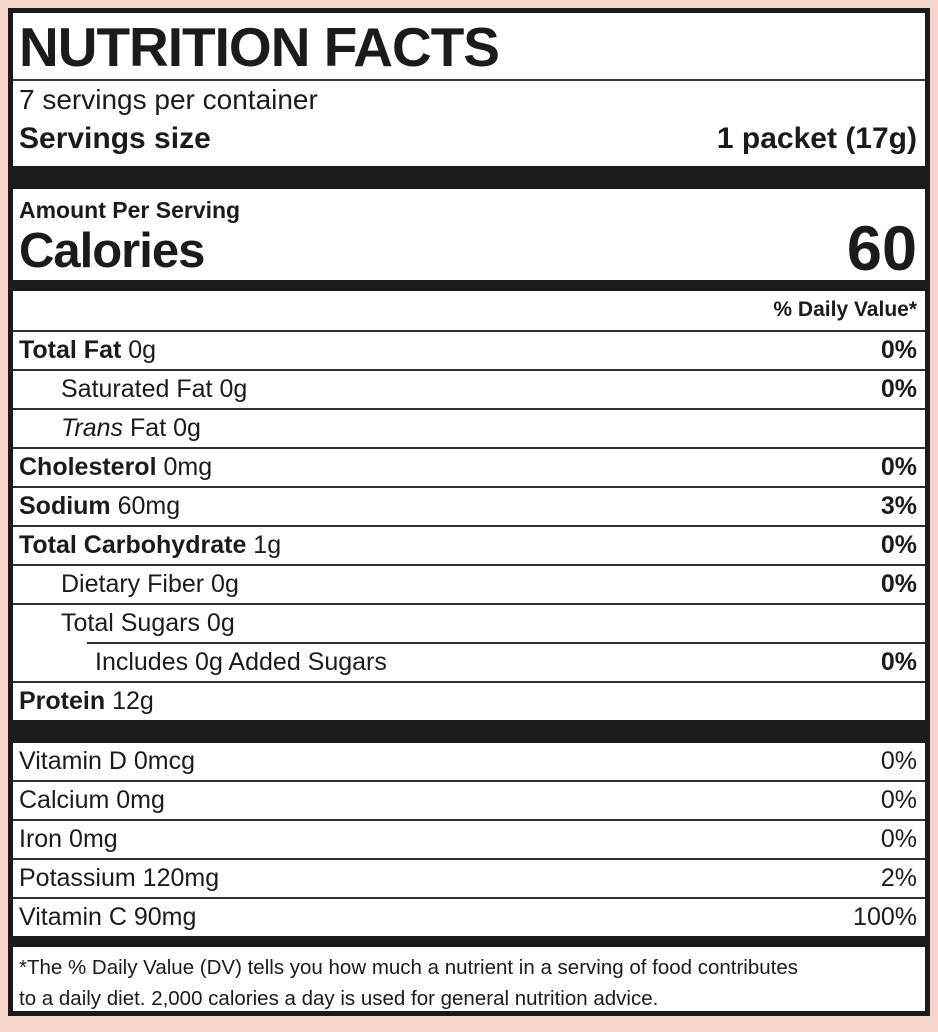 This screenshot has height=1032, width=938. I want to click on nutrient-name: Protein, so click(62, 700).